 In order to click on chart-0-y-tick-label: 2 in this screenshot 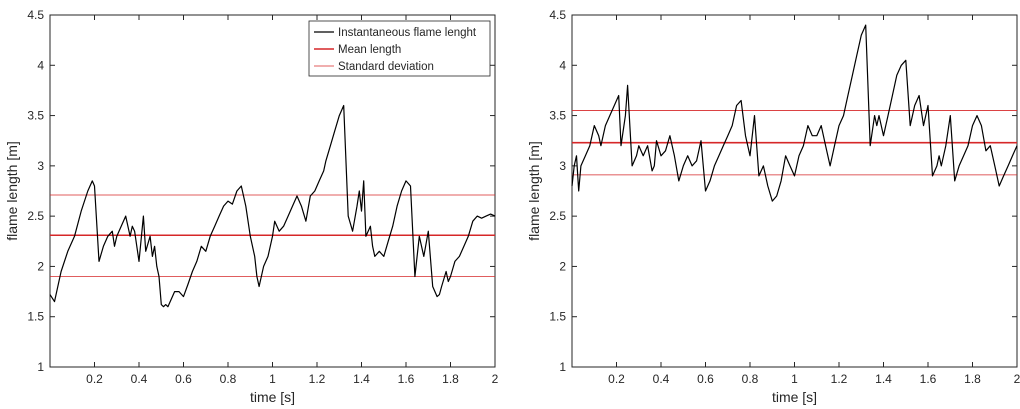, I will do `click(40, 266)`.